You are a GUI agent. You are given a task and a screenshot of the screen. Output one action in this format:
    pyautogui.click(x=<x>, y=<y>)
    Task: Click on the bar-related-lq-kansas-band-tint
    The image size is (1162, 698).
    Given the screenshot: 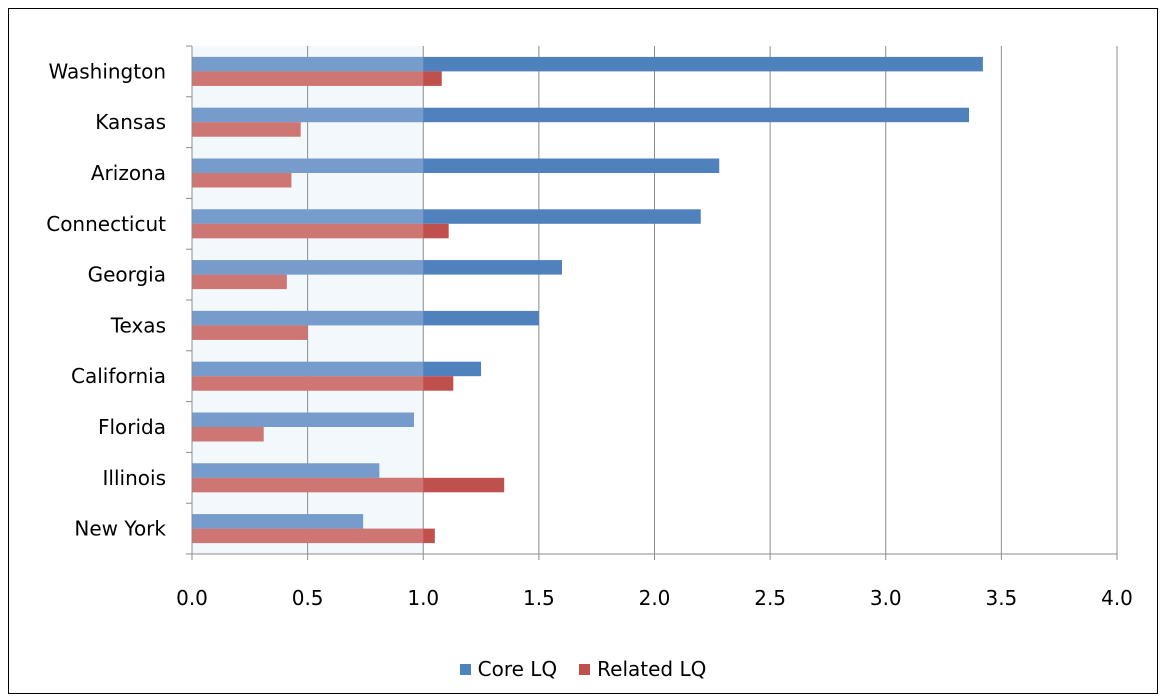 What is the action you would take?
    pyautogui.click(x=246, y=129)
    